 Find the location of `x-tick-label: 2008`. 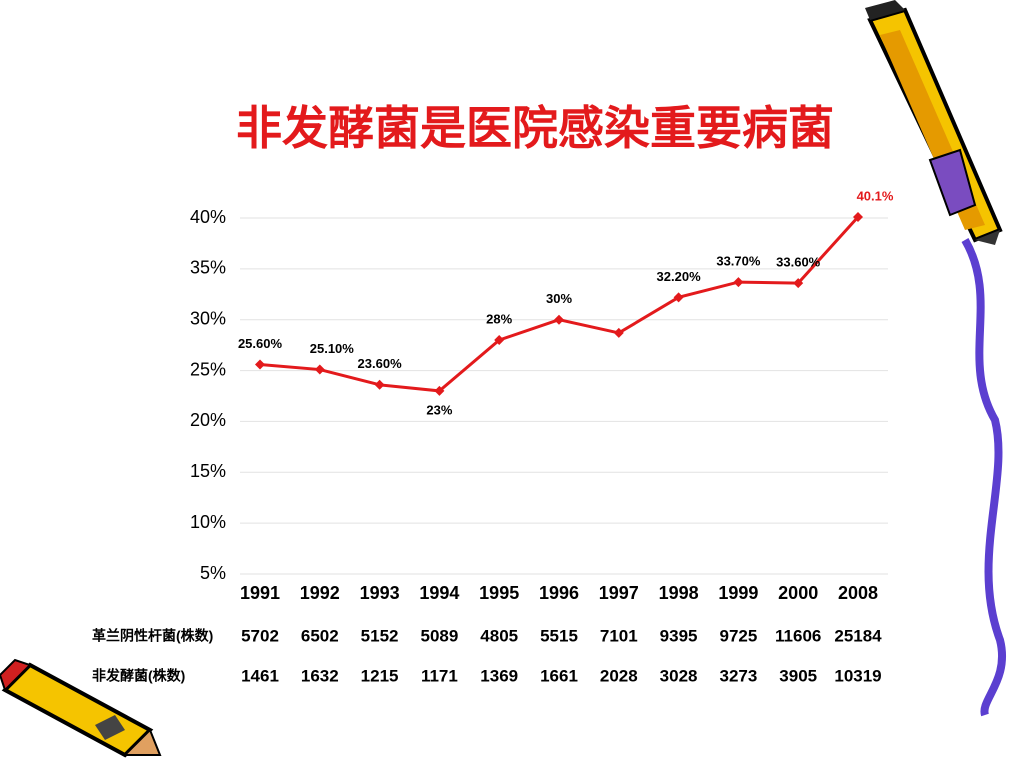

x-tick-label: 2008 is located at coordinates (858, 593).